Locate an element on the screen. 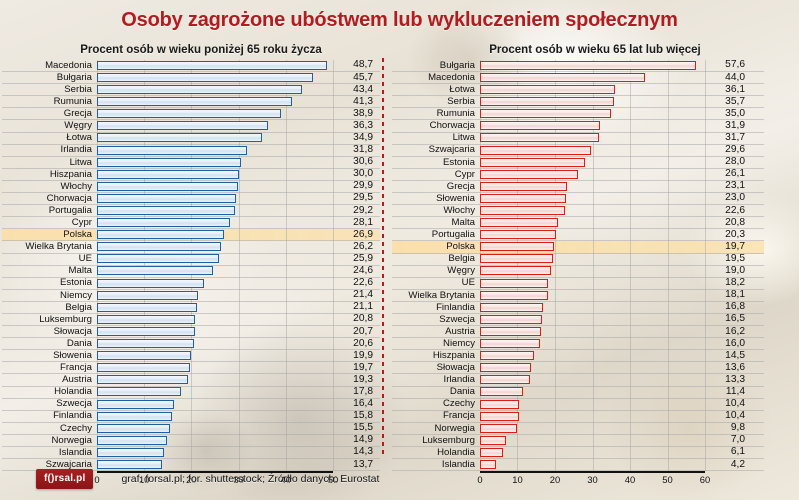 This screenshot has height=500, width=799. forsal-logo: f()rsal.pl is located at coordinates (65, 479).